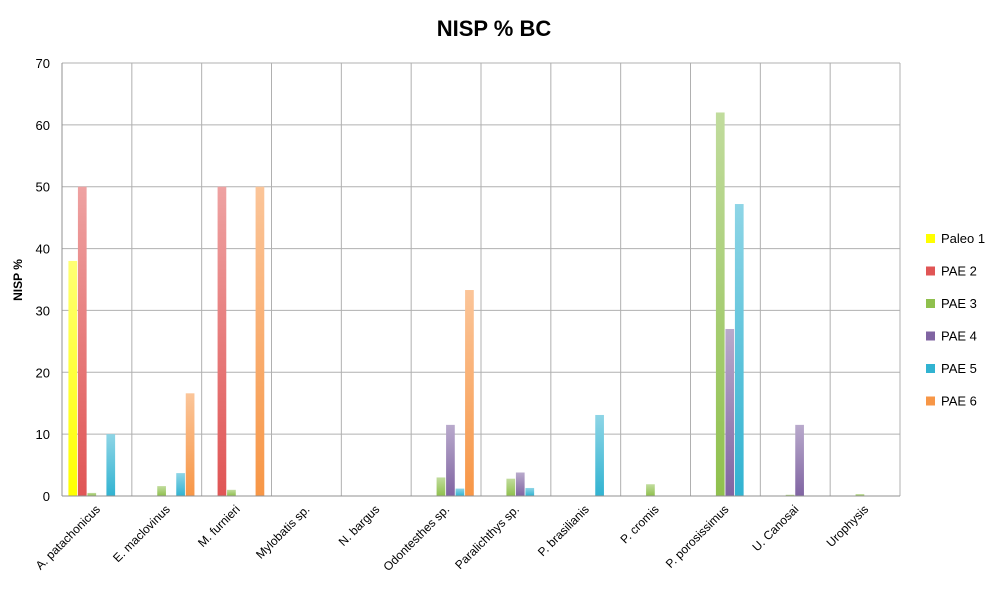 The image size is (988, 590). What do you see at coordinates (775, 528) in the screenshot?
I see `x-tick-label: U. Canosai` at bounding box center [775, 528].